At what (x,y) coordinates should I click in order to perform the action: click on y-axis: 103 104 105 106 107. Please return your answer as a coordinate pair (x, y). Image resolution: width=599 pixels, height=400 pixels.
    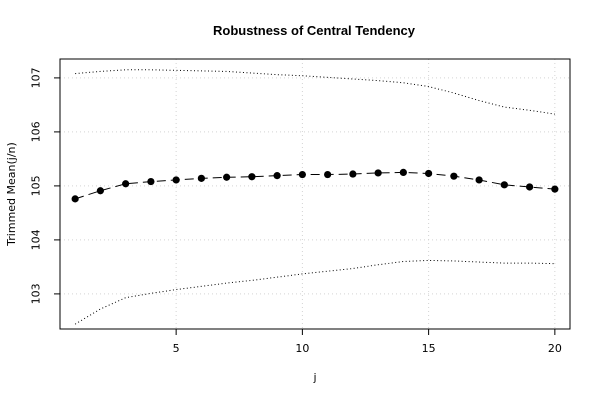
    Looking at the image, I should click on (45, 185).